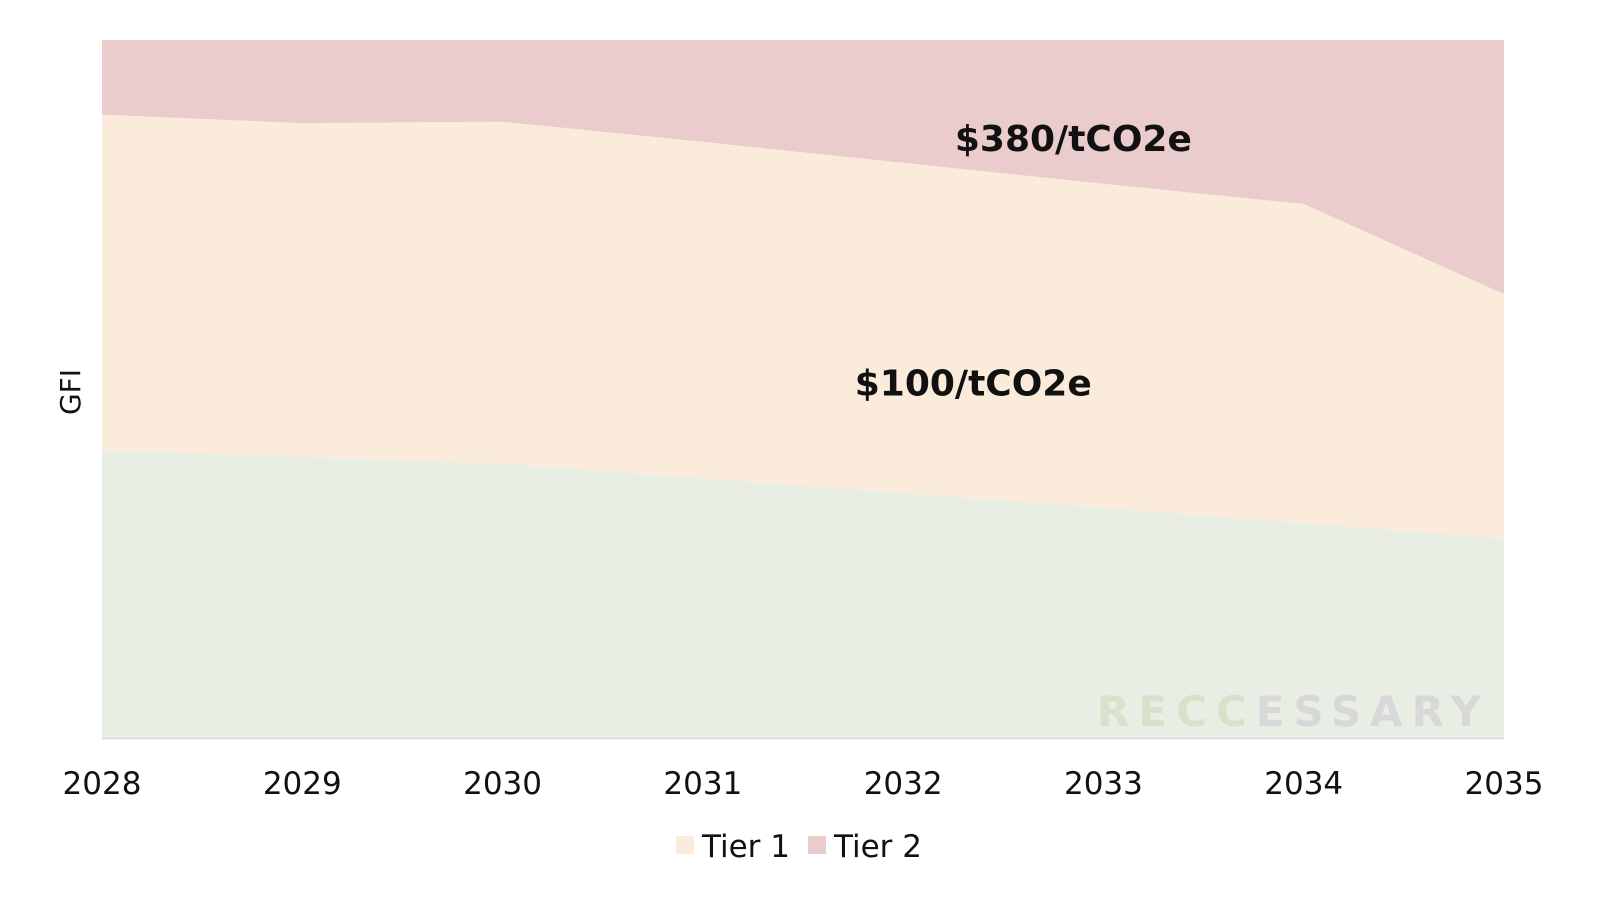 The height and width of the screenshot is (920, 1600). I want to click on annotation-label: $380/tCO2e, so click(1073, 139).